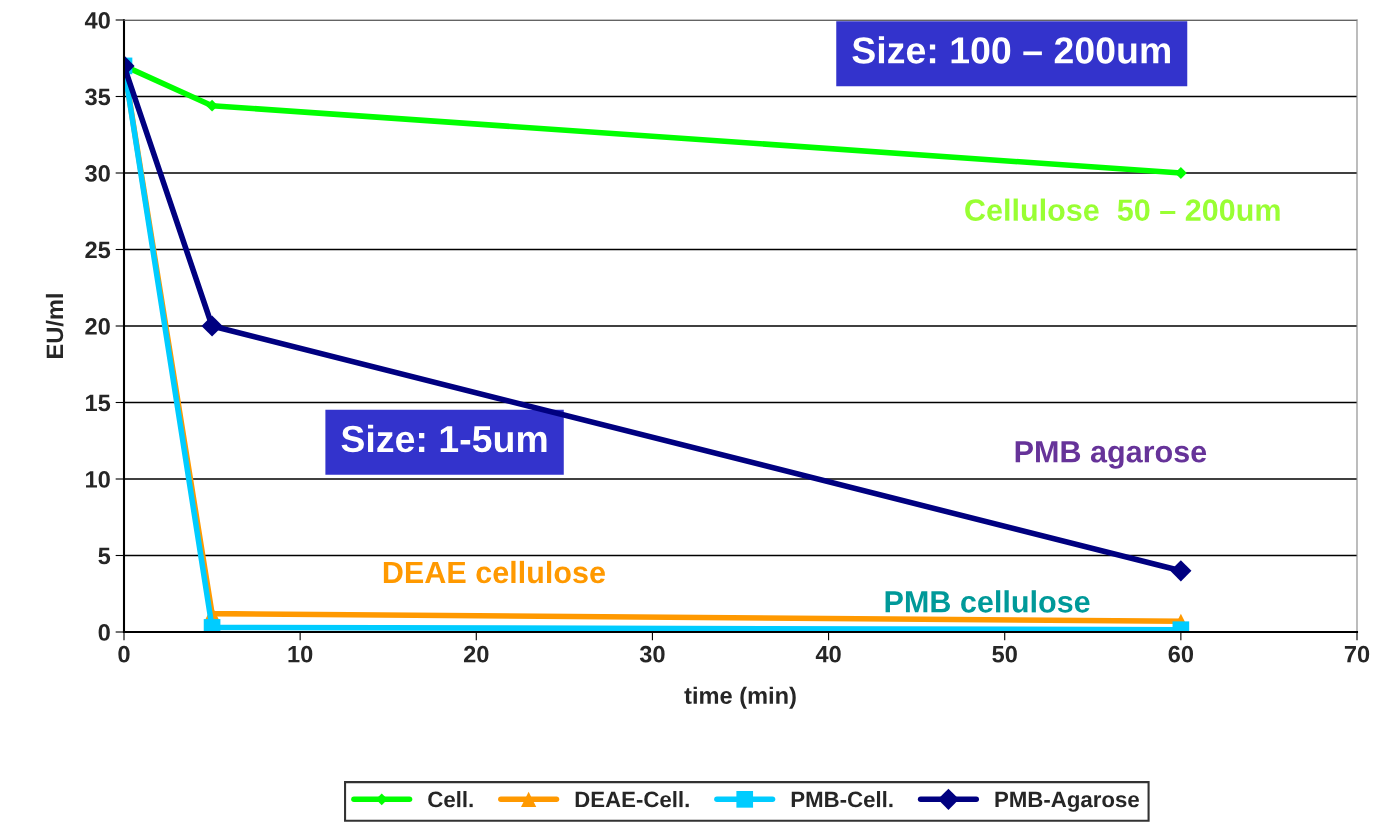 This screenshot has height=836, width=1383. I want to click on x-axis-title: time (min), so click(740, 697).